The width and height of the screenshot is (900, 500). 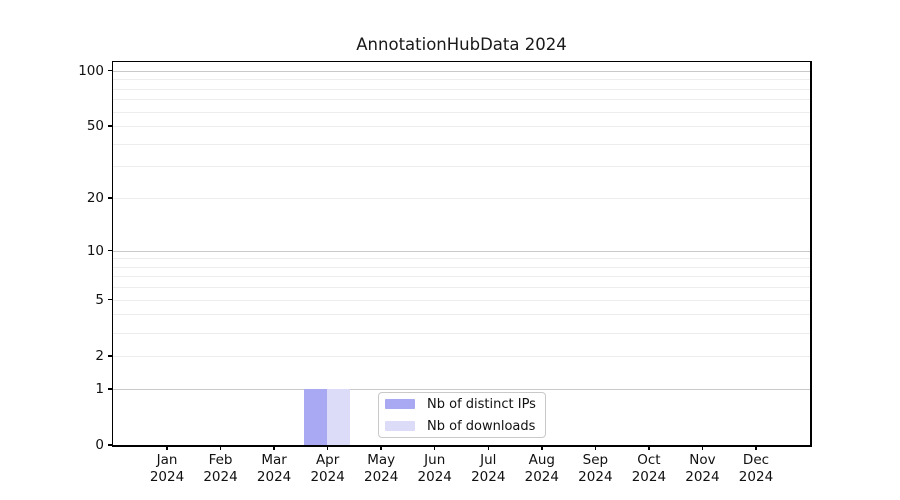 I want to click on x-tick-label: Apr 2024, so click(x=327, y=468).